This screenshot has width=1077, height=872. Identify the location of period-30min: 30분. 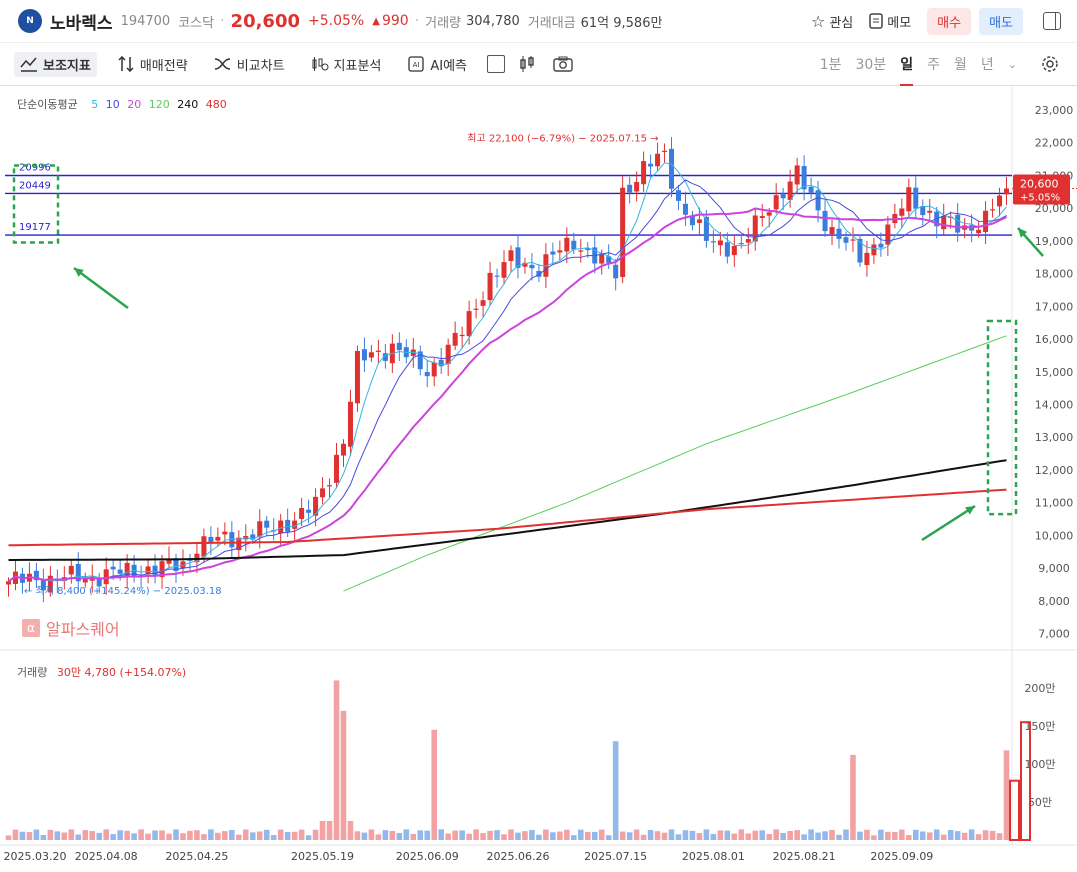
(871, 65).